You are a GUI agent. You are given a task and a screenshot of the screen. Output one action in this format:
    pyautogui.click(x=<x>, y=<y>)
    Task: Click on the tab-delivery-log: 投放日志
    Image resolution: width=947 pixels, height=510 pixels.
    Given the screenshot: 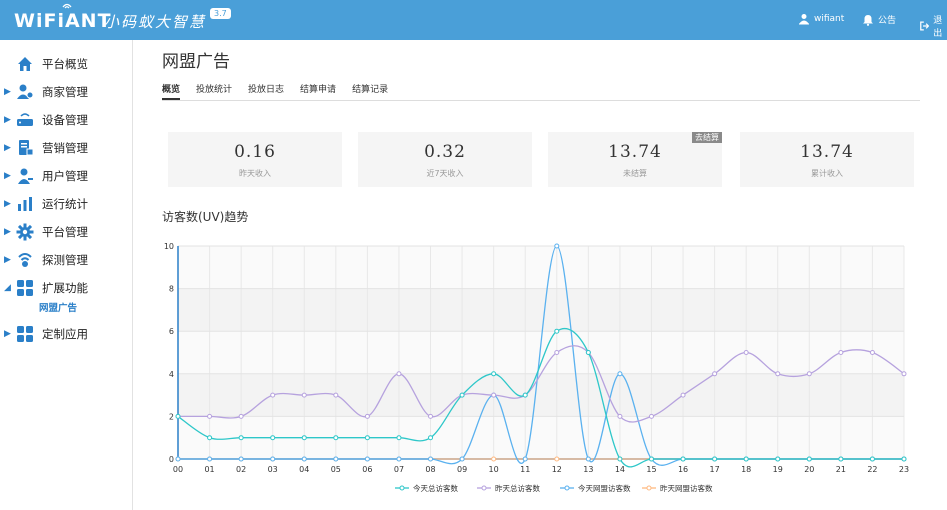 What is the action you would take?
    pyautogui.click(x=266, y=90)
    